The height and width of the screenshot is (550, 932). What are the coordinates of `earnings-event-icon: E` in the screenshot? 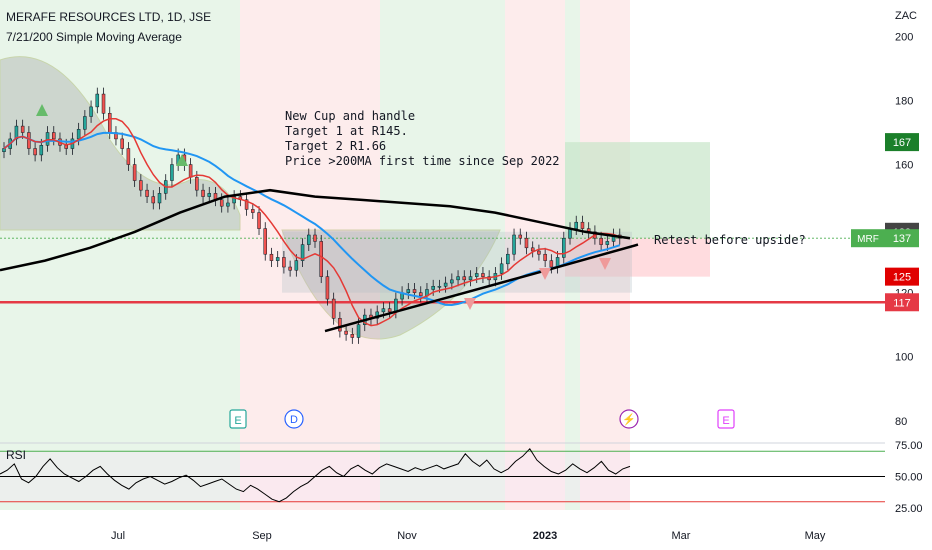 It's located at (238, 419).